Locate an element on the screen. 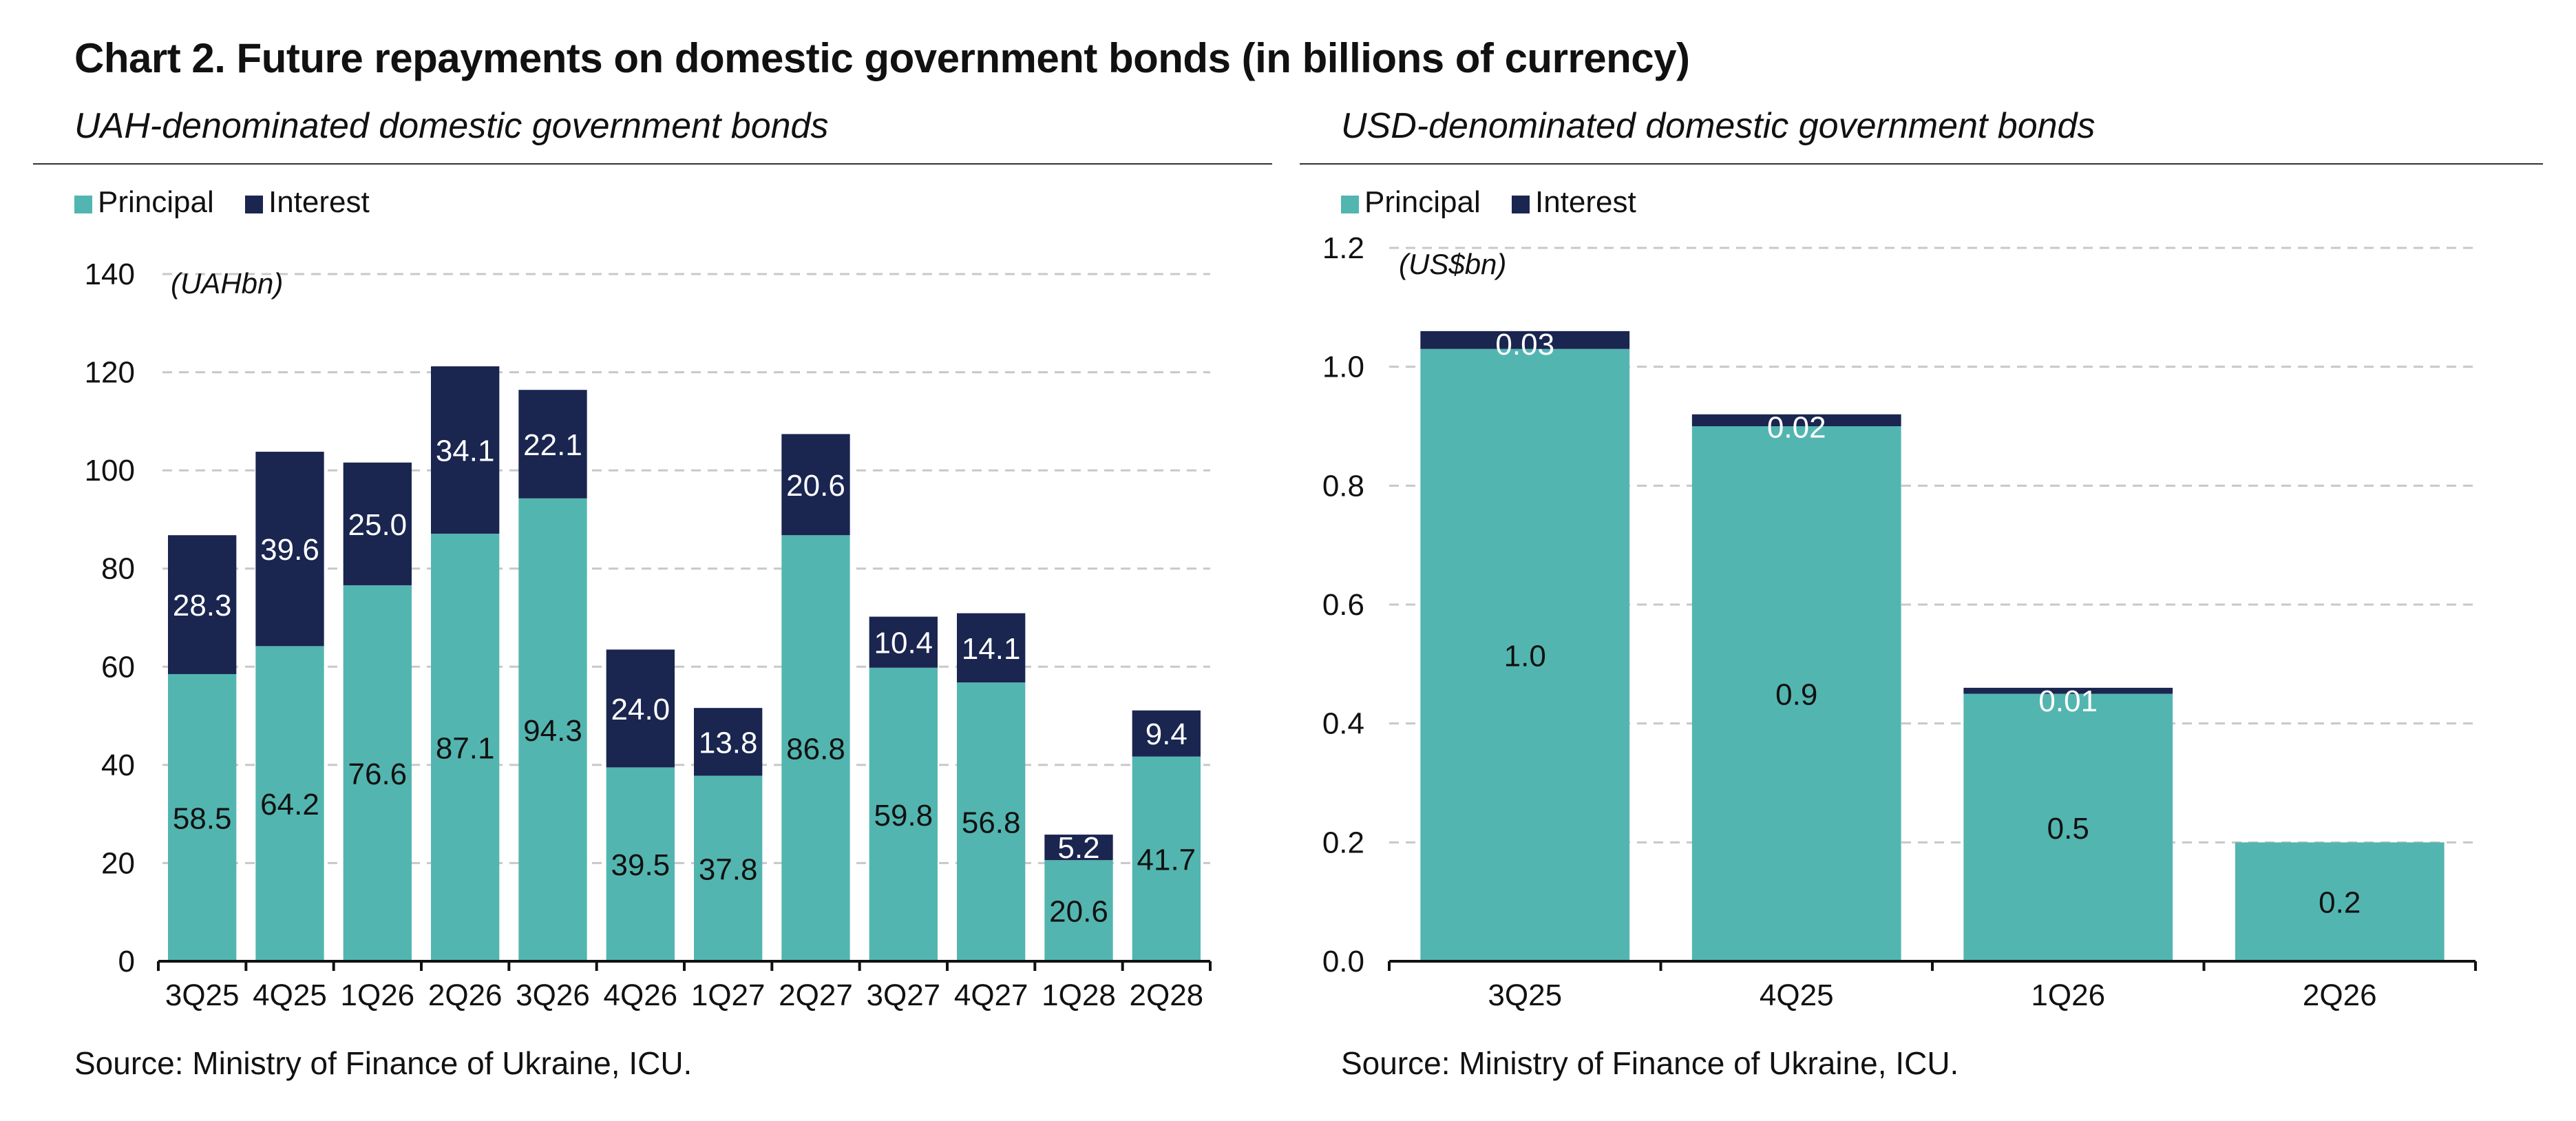  data-label-interest: 0.03 is located at coordinates (1525, 345).